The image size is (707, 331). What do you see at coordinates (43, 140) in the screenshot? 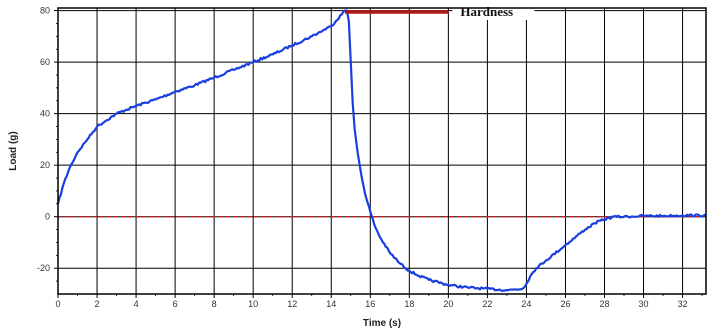
I see `y-tick-labels: -20 0 20 40 60 80` at bounding box center [43, 140].